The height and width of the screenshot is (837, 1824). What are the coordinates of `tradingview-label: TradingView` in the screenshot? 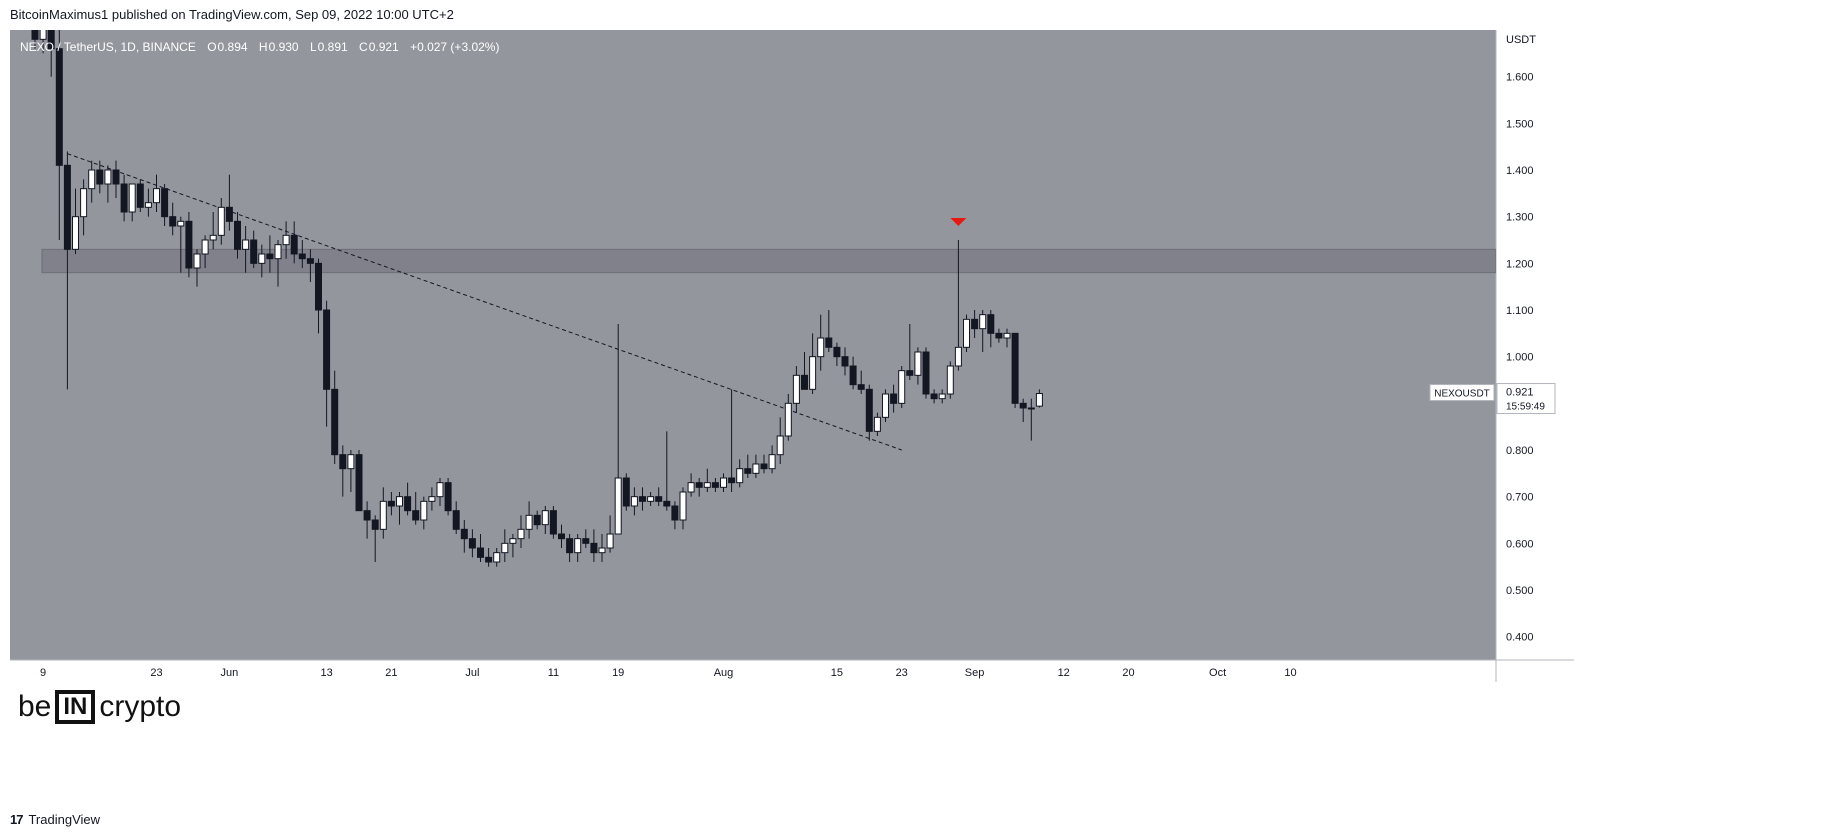 It's located at (64, 819).